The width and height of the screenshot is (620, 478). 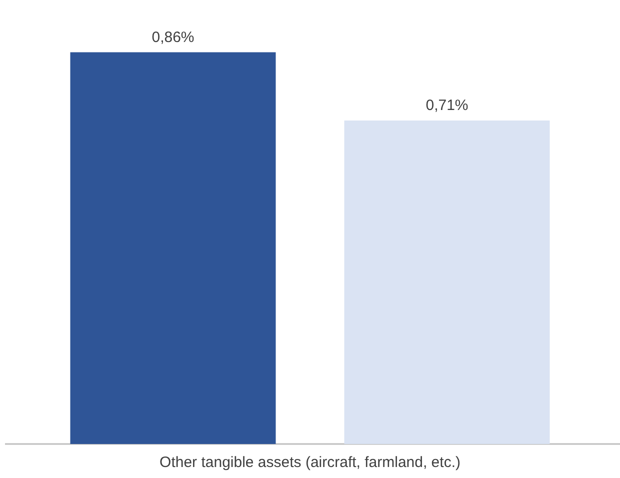 What do you see at coordinates (447, 105) in the screenshot?
I see `data-label: 0,71%` at bounding box center [447, 105].